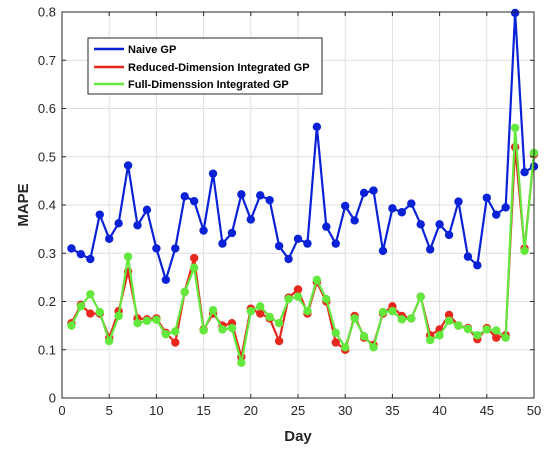 The width and height of the screenshot is (558, 455). Describe the element at coordinates (52, 398) in the screenshot. I see `y-tick-label: 0` at that location.